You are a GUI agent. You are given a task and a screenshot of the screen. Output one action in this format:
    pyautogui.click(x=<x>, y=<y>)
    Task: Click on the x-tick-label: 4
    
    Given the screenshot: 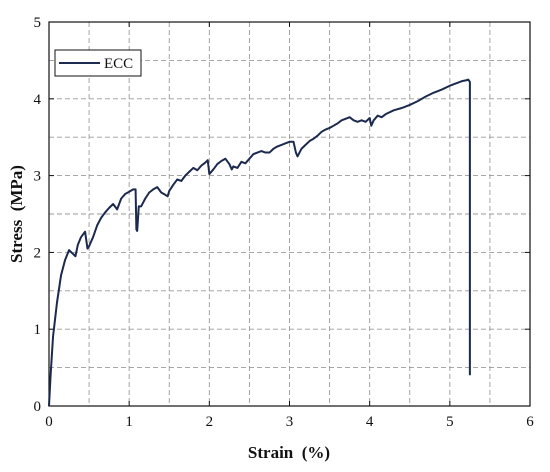 What is the action you would take?
    pyautogui.click(x=370, y=422)
    